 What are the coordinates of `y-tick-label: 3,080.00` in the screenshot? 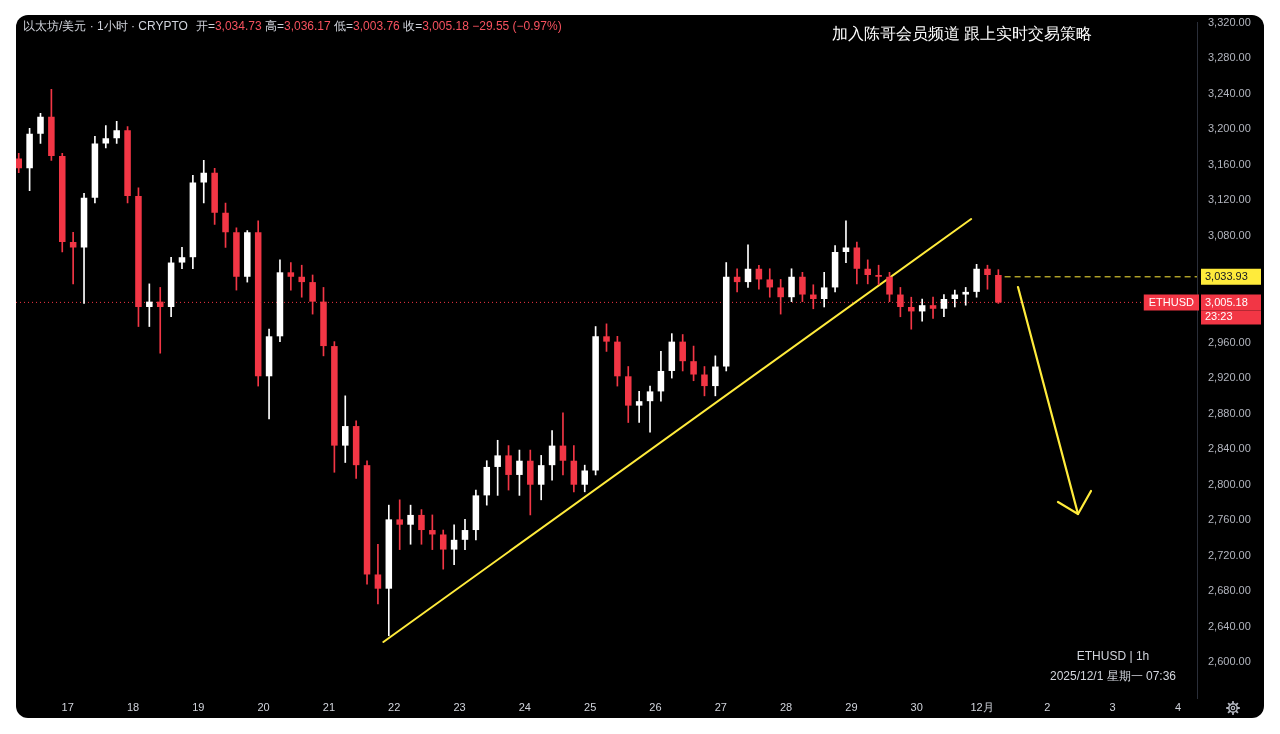 It's located at (1229, 234).